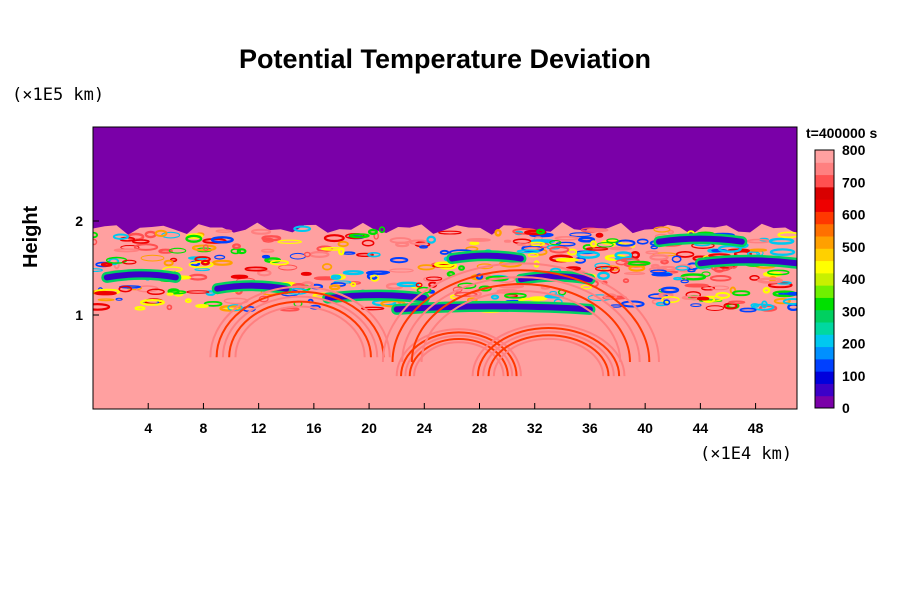 The width and height of the screenshot is (900, 600). Describe the element at coordinates (746, 454) in the screenshot. I see `x-unit-label: (×1E4 km)` at that location.